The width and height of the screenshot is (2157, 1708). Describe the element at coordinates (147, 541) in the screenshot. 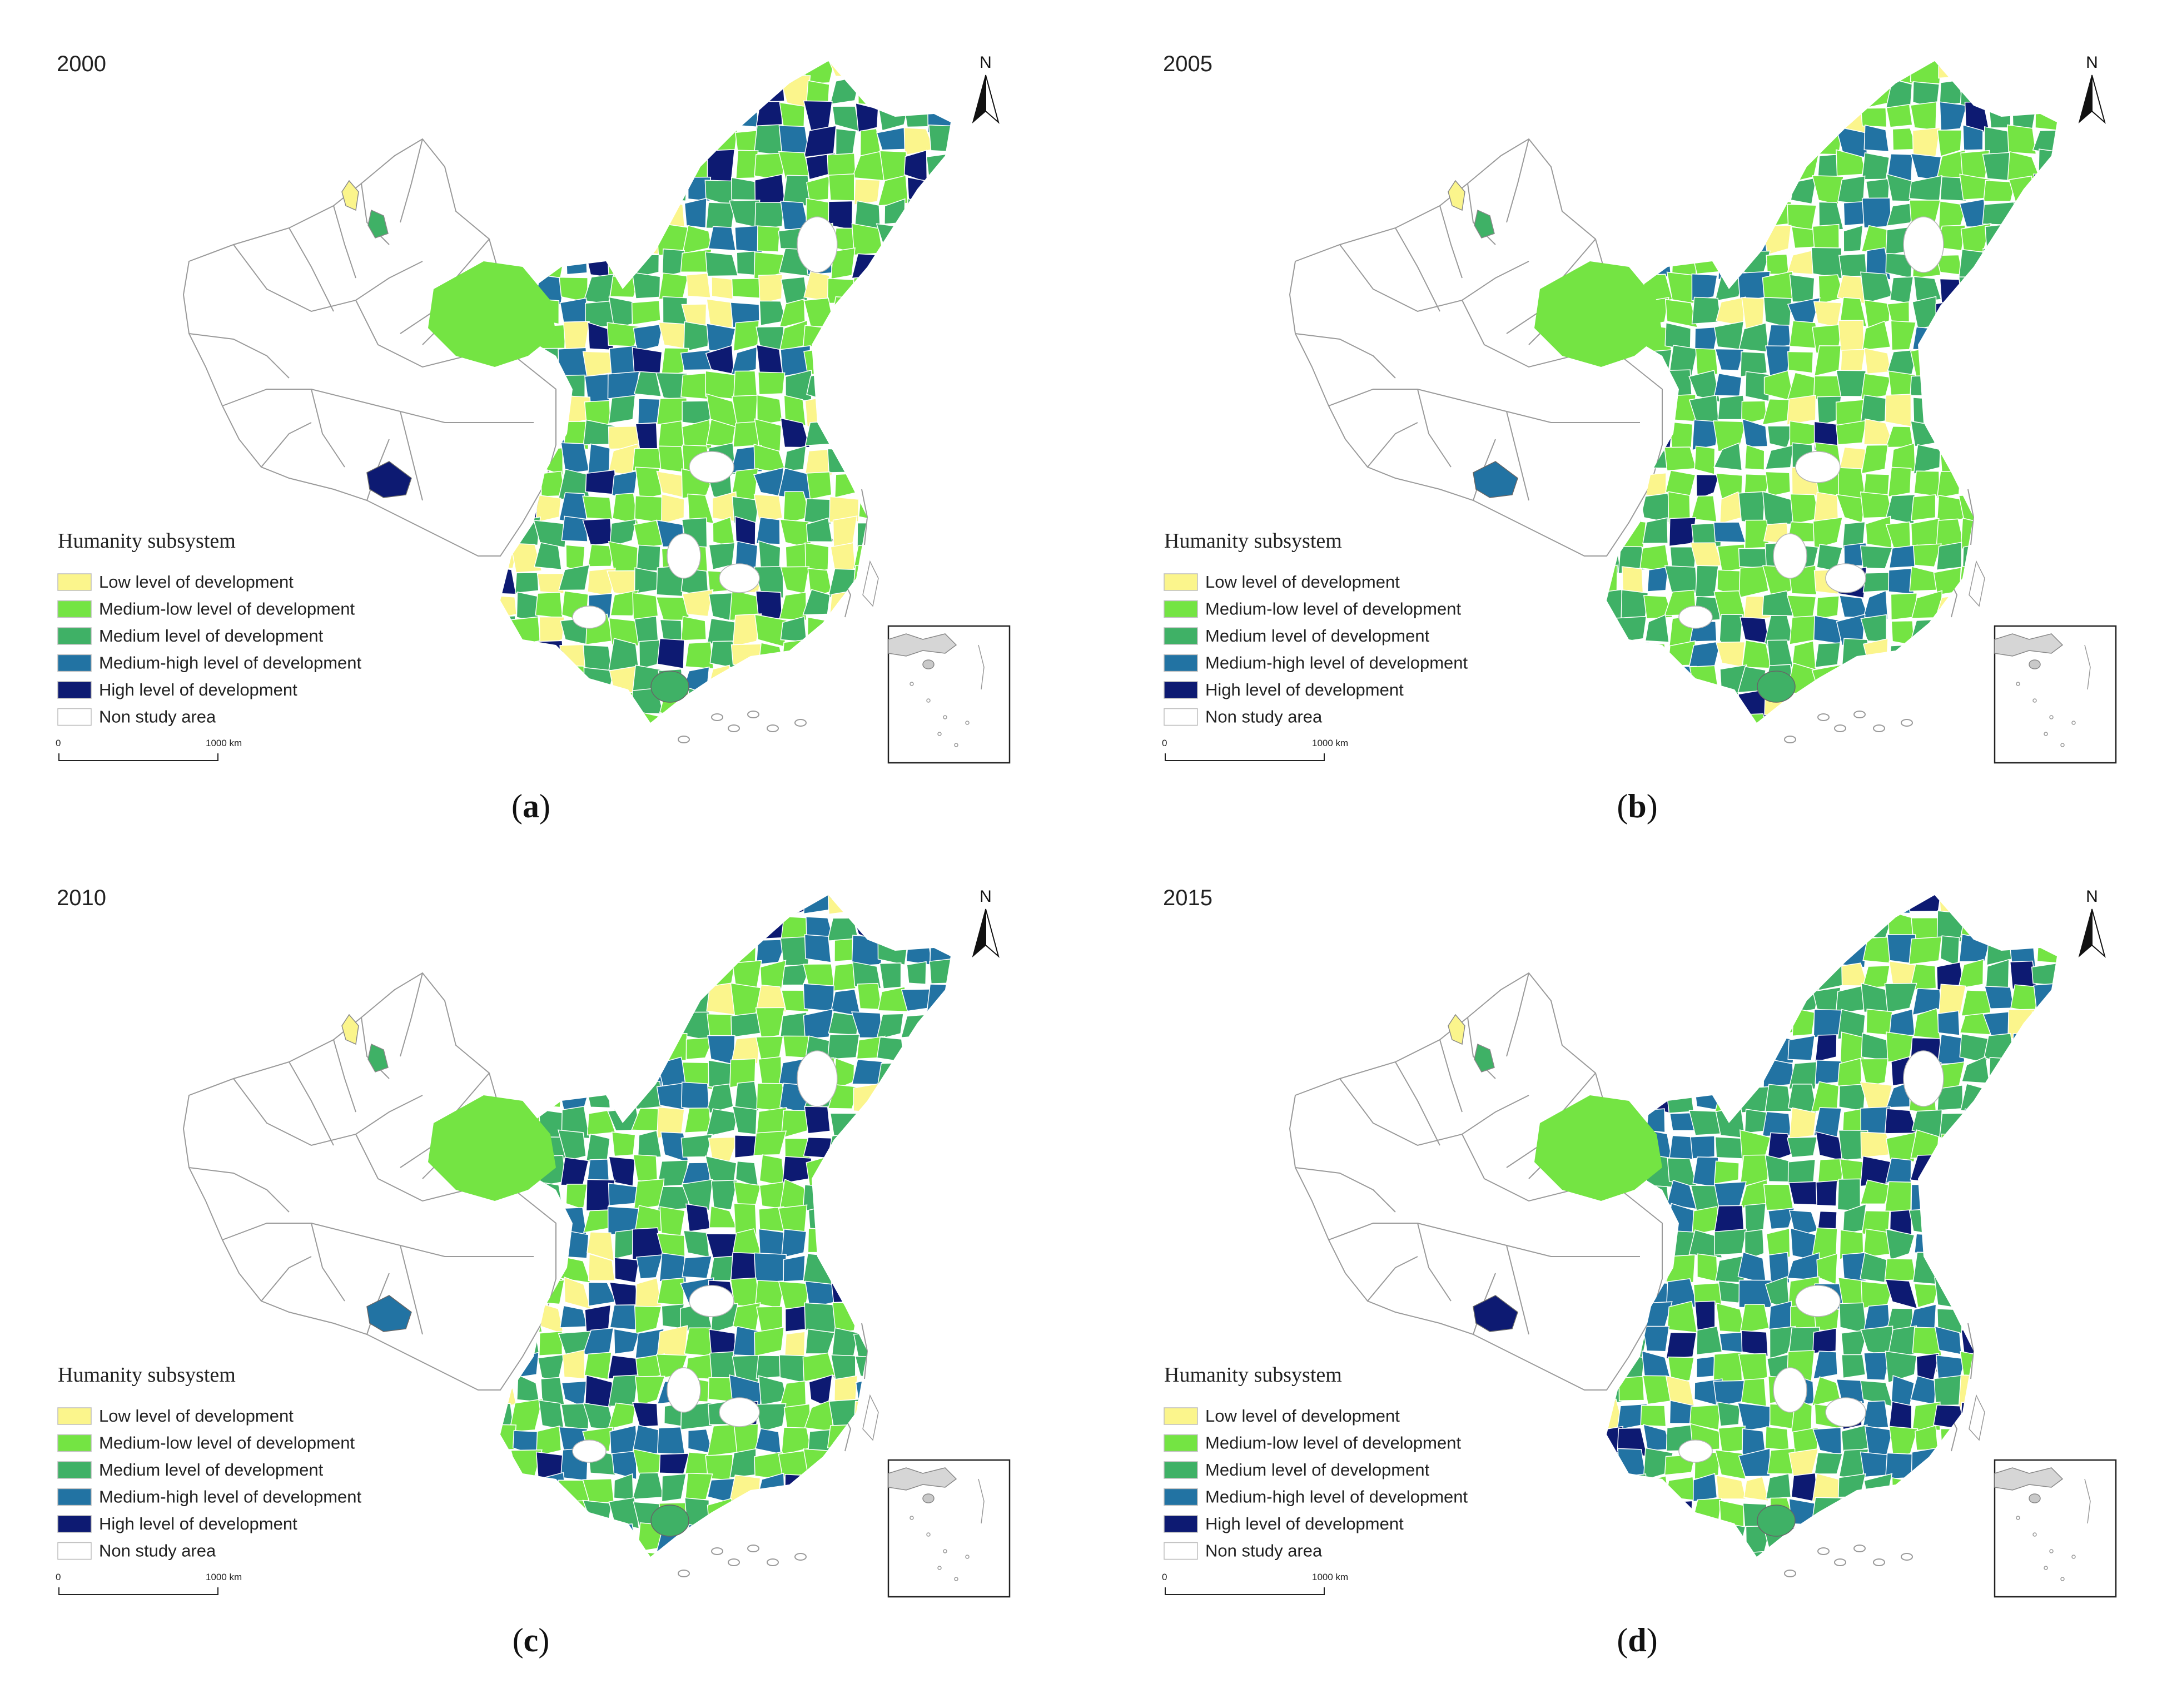

I see `legend-title: Humanity subsystem` at that location.